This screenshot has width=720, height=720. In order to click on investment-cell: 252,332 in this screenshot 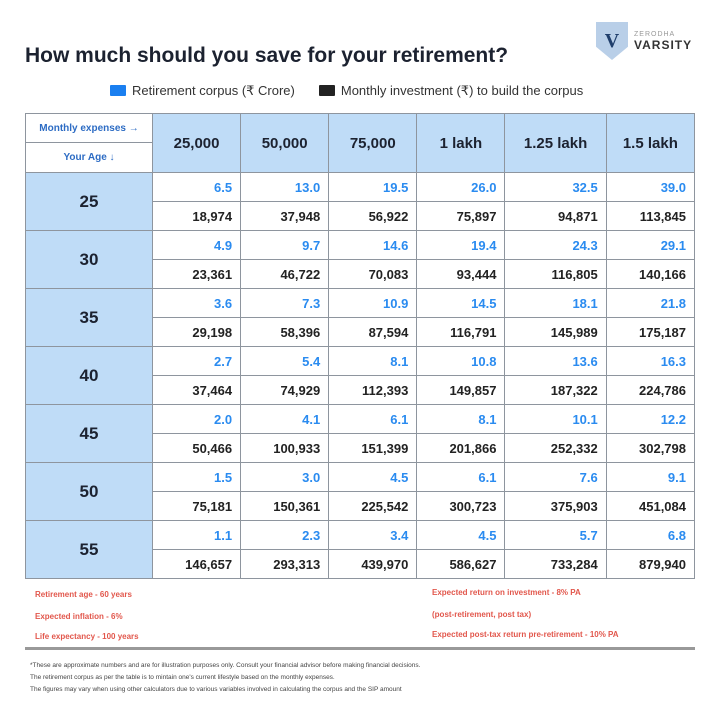, I will do `click(555, 448)`.